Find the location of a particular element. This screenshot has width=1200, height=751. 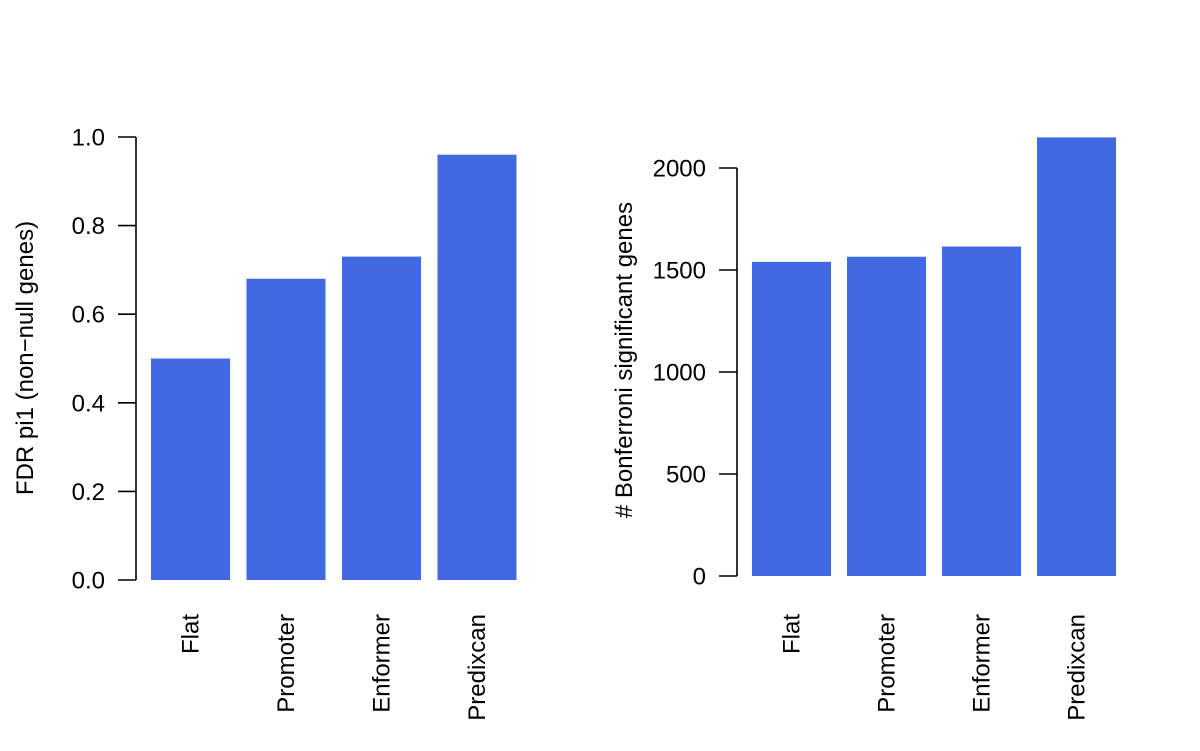

y-tick-label: 500 is located at coordinates (686, 475).